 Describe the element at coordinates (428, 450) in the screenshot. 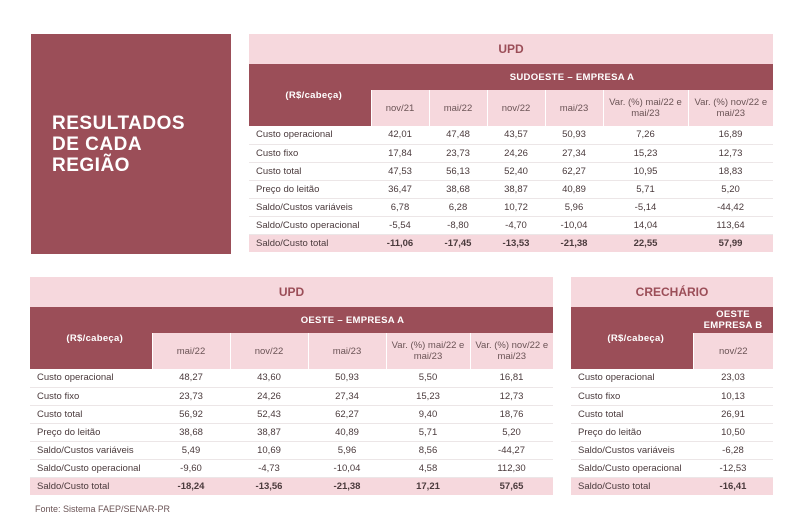

I see `cell-value: 8,56` at that location.